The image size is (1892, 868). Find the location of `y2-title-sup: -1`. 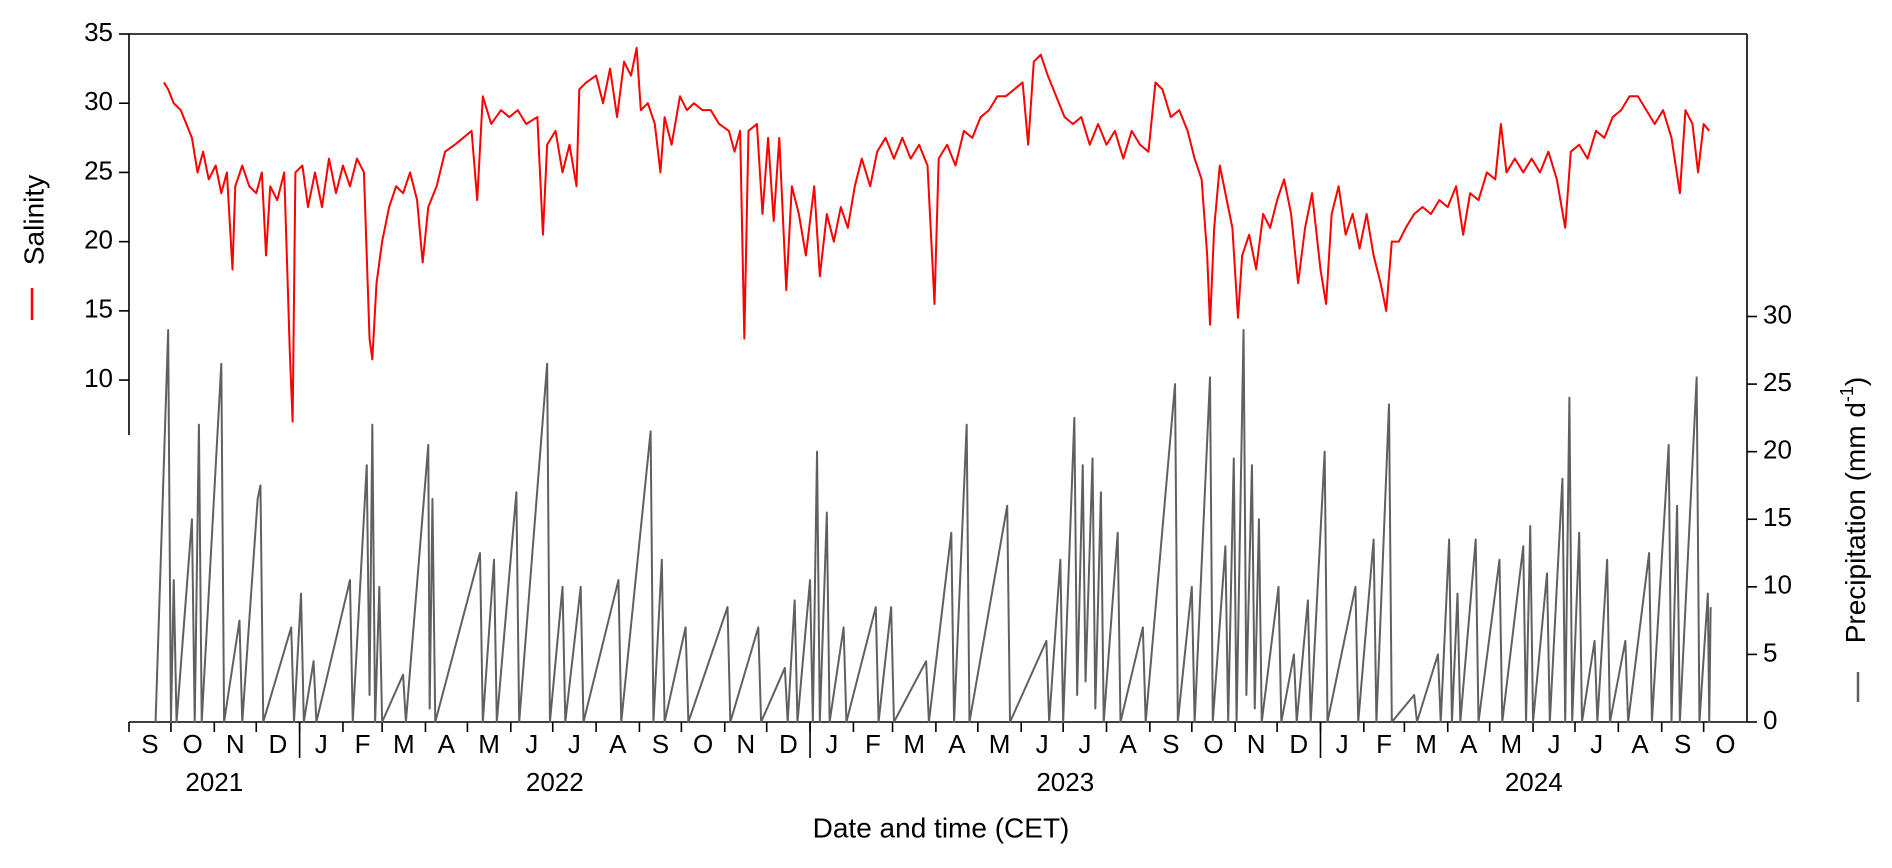

y2-title-sup: -1 is located at coordinates (1847, 394).